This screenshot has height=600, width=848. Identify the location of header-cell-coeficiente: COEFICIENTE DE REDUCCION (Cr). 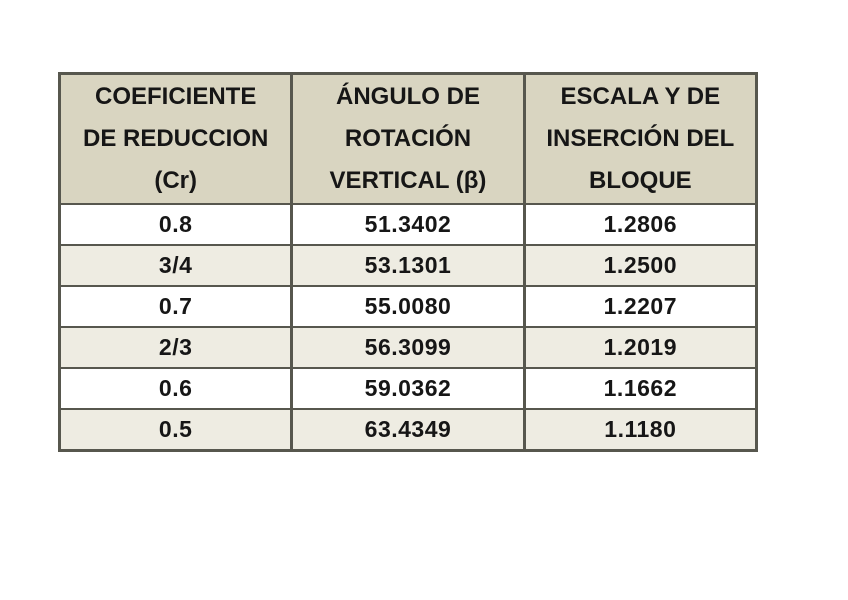
(175, 138).